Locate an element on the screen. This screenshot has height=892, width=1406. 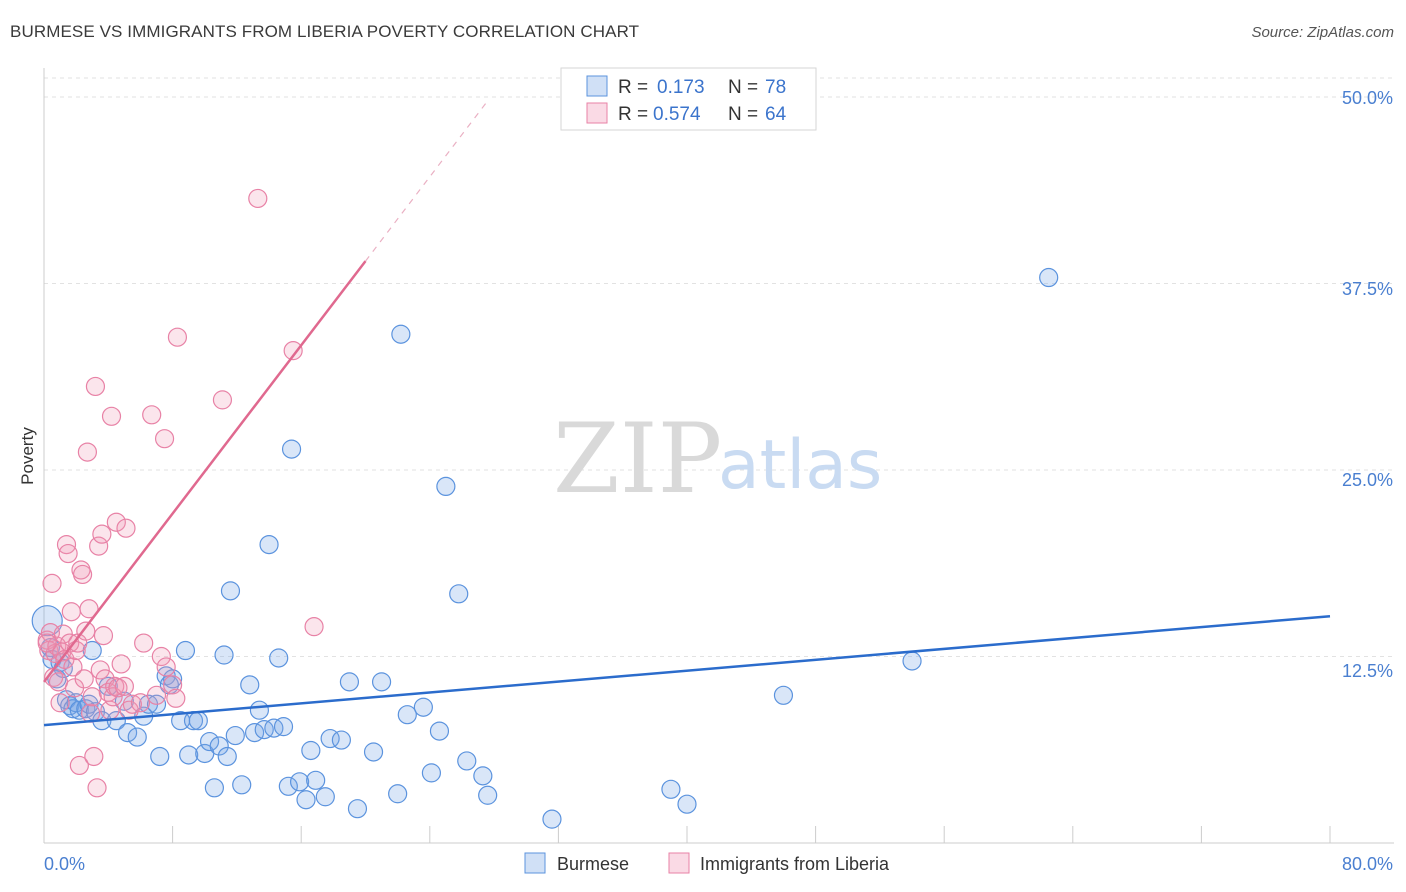
legend-r-label-burmese: R = is located at coordinates (633, 87).